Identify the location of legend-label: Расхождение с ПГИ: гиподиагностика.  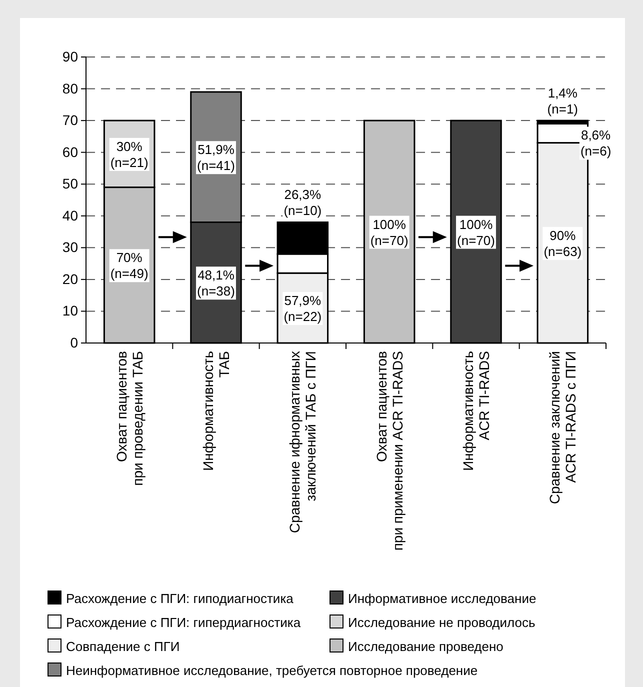
(180, 598).